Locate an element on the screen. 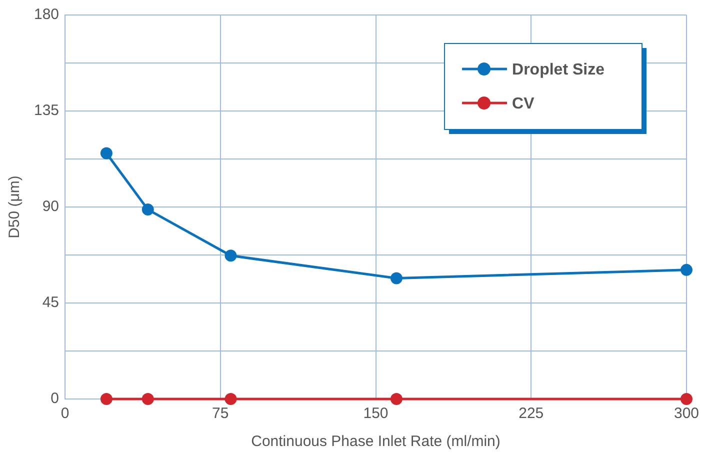 The height and width of the screenshot is (455, 705). x-tick-label: 75 is located at coordinates (220, 413).